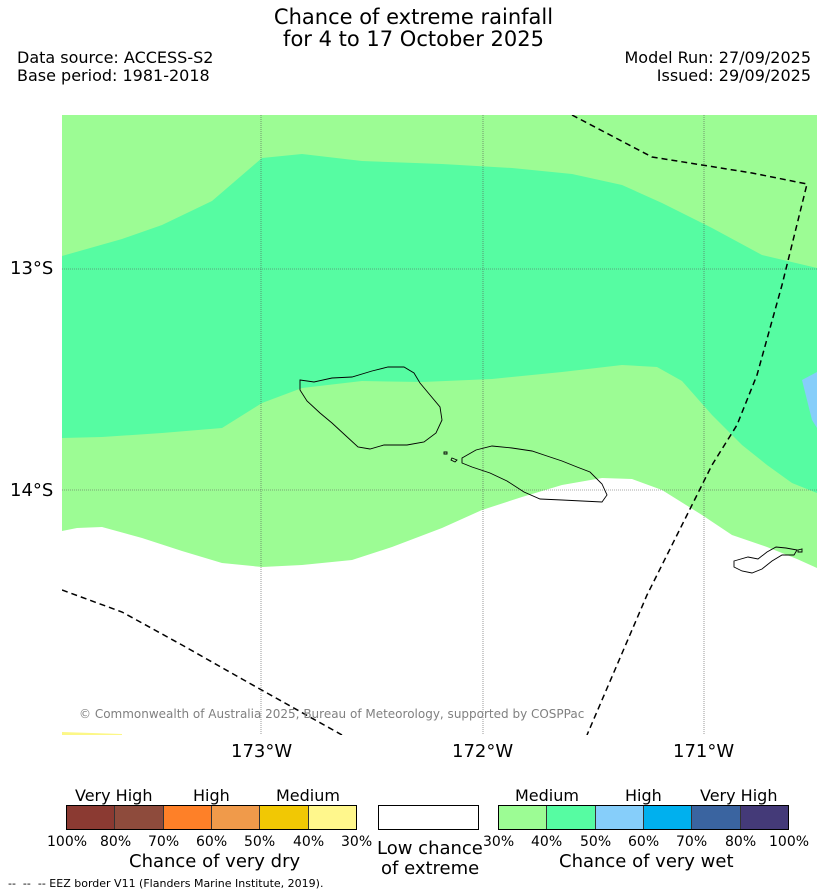 This screenshot has height=896, width=827. Describe the element at coordinates (357, 842) in the screenshot. I see `dry-tick-30: 30%` at that location.